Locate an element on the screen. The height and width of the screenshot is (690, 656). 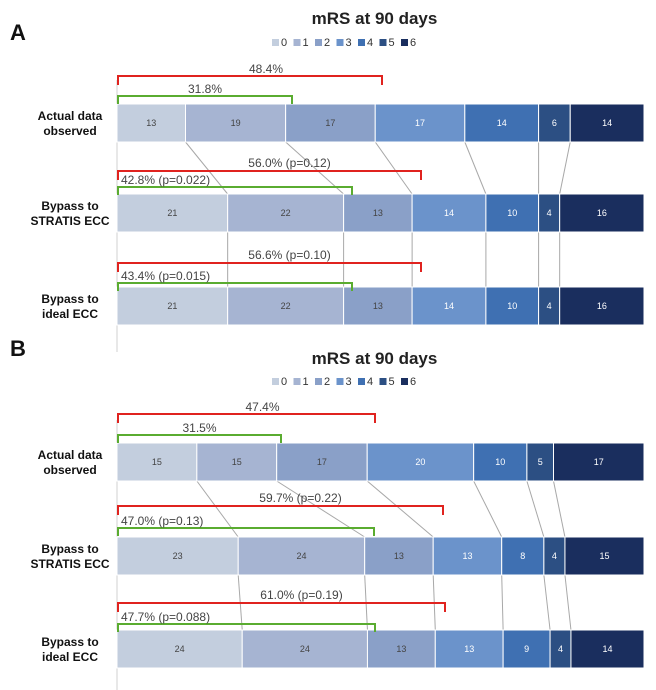
green-bracket-label: 47.0% (p=0.13) is located at coordinates (162, 521).